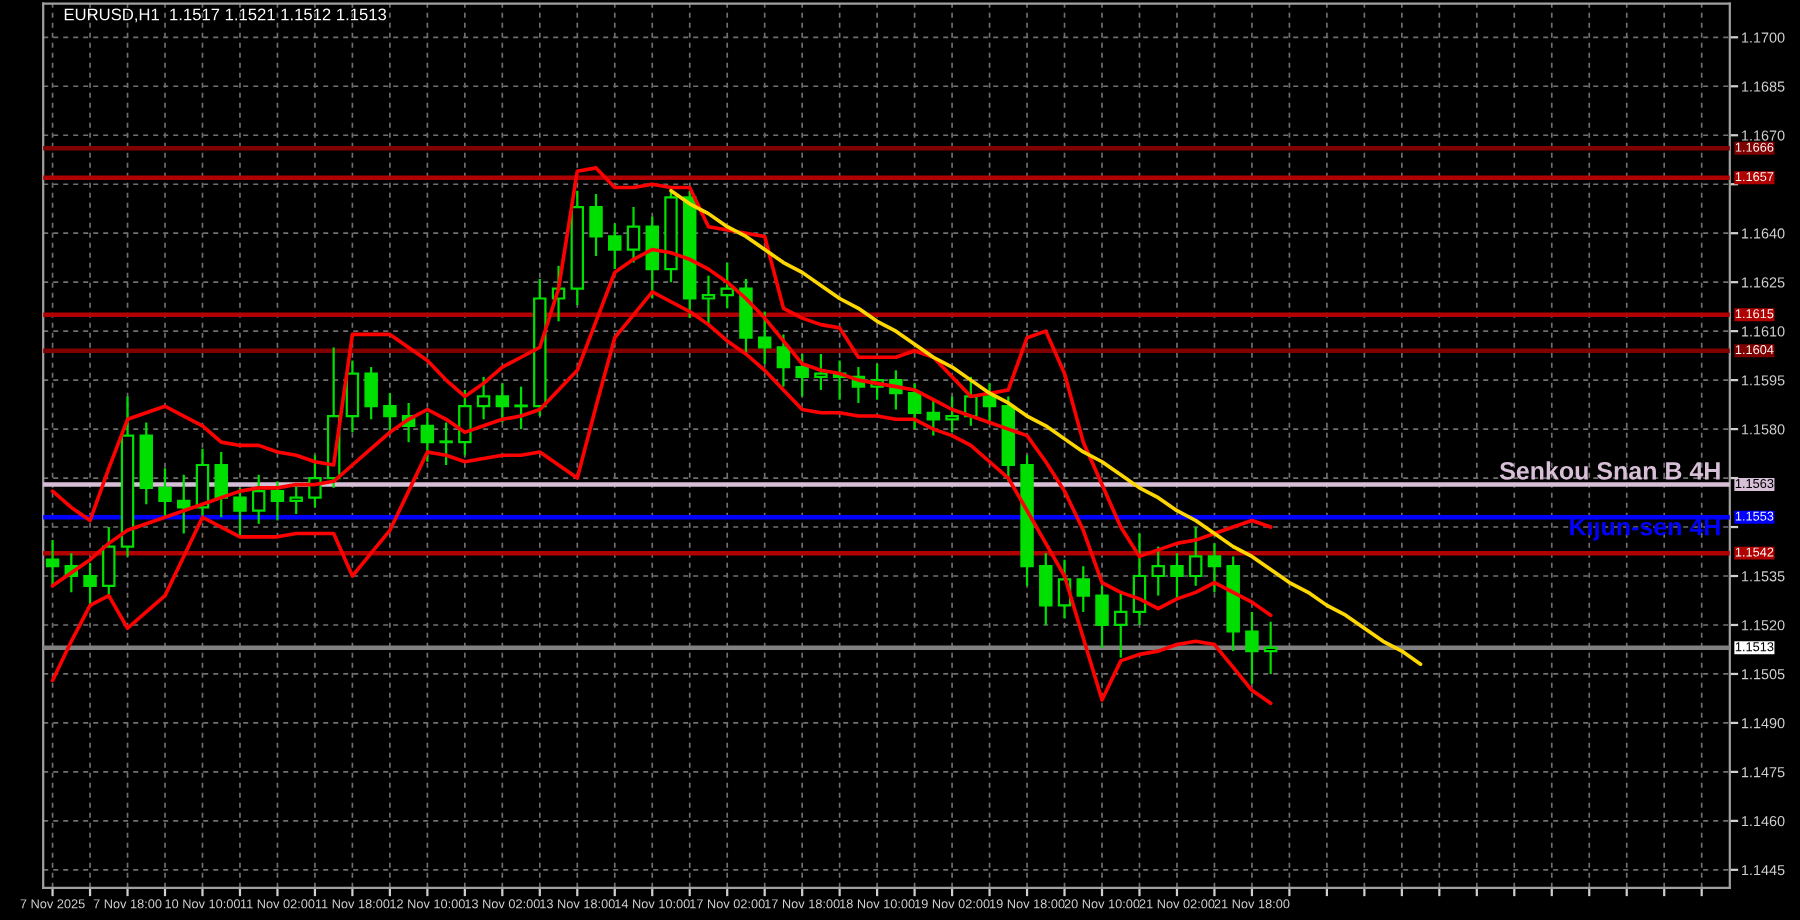  What do you see at coordinates (225, 15) in the screenshot?
I see `chart-title: EURUSD,H1 1.1517 1.1521 1.1512 1.1513` at bounding box center [225, 15].